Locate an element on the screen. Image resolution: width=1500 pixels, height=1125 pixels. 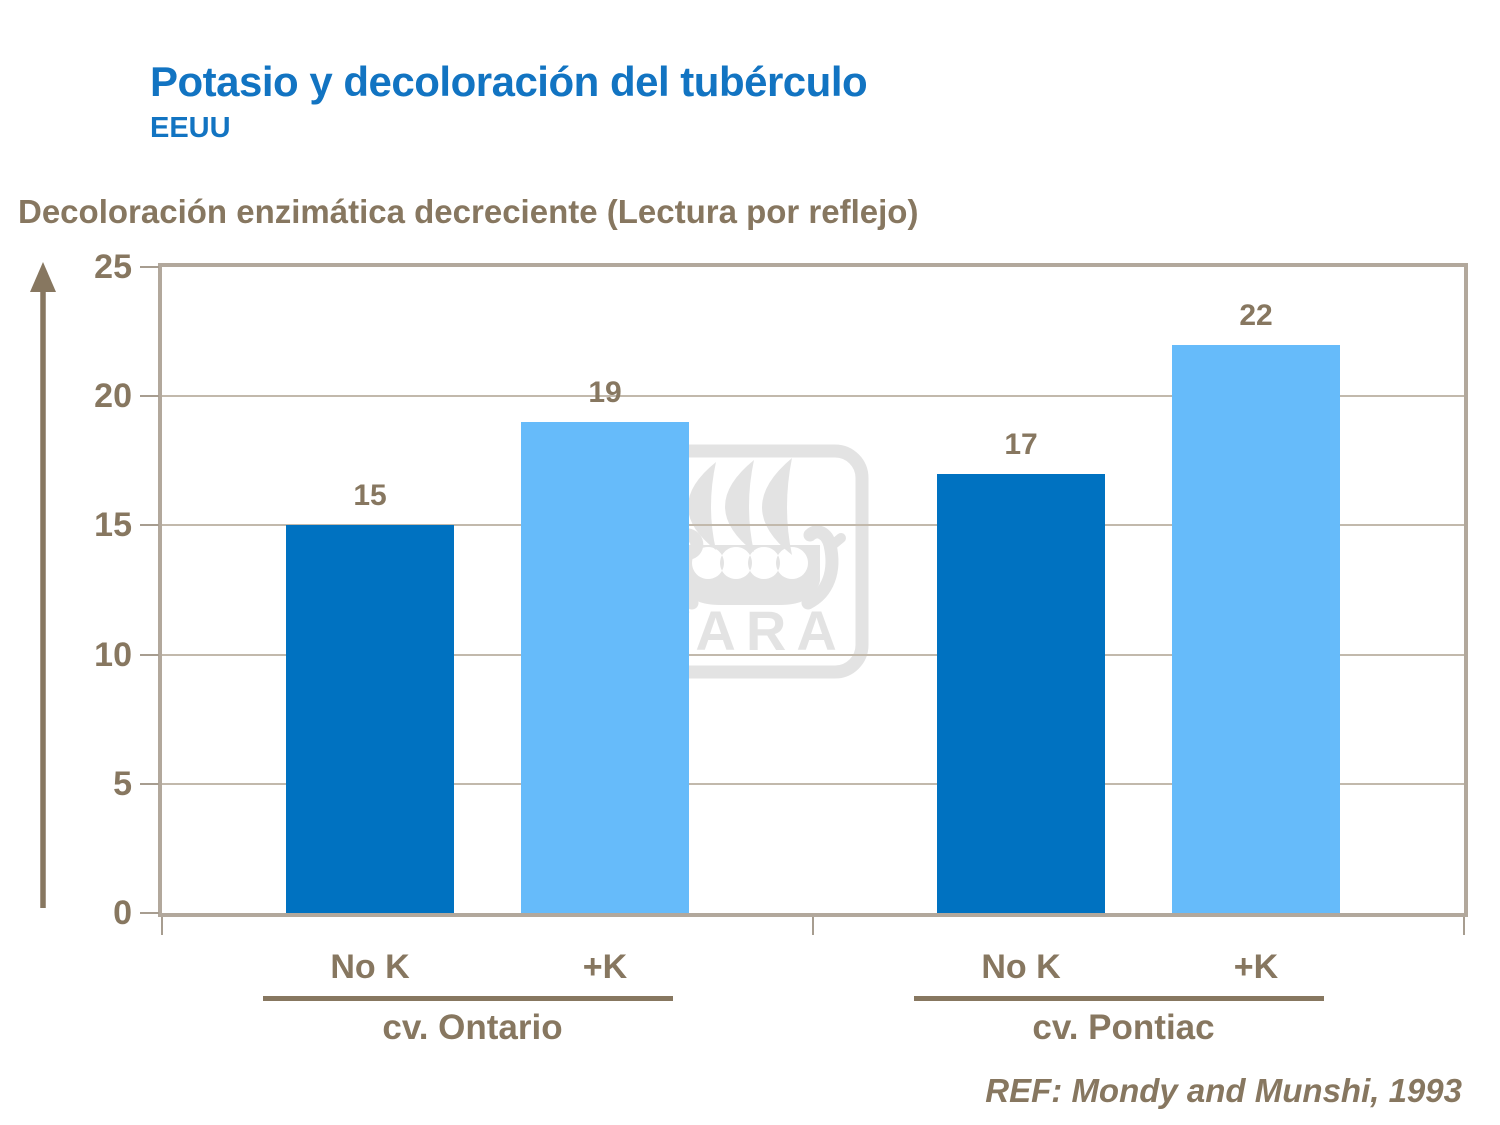
page-subtitle: EEUU is located at coordinates (190, 128).